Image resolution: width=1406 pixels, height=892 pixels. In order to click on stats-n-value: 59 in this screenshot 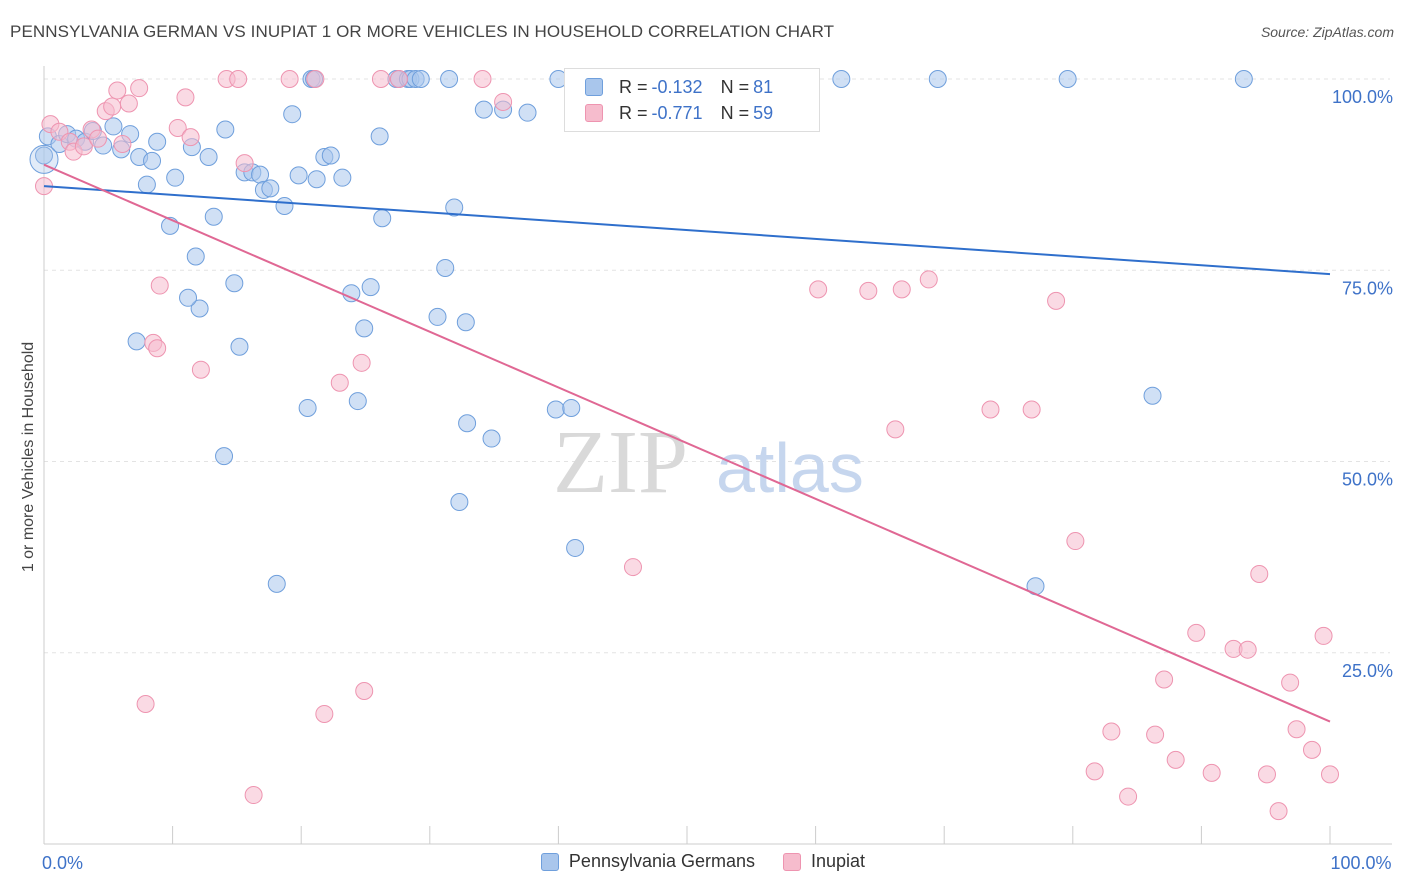, I will do `click(763, 112)`.